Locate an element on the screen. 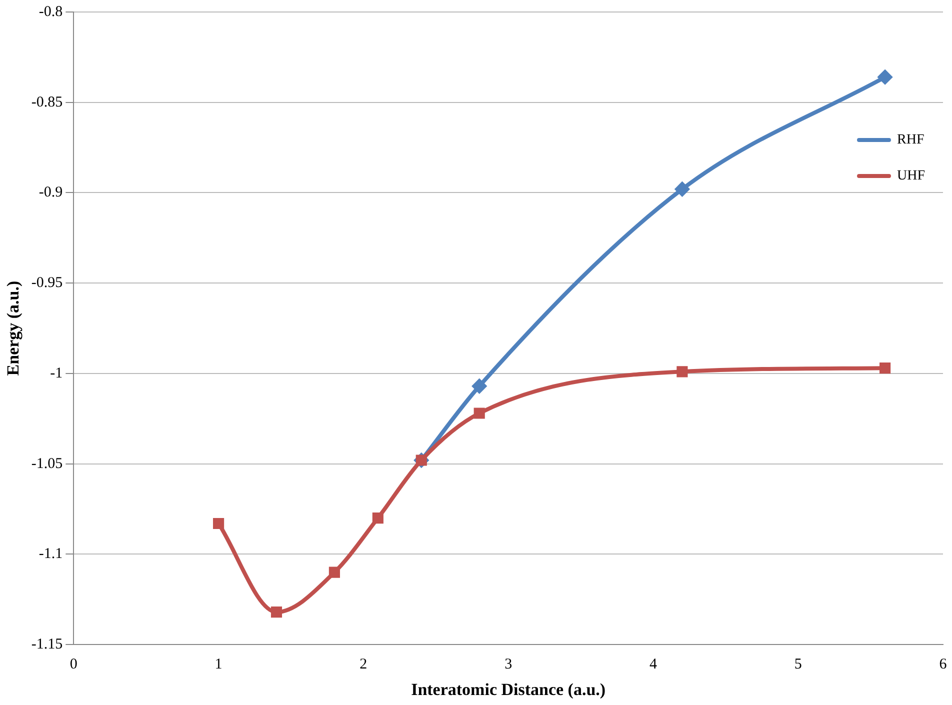 The height and width of the screenshot is (705, 952). y-tick-label: -1.05 is located at coordinates (47, 464).